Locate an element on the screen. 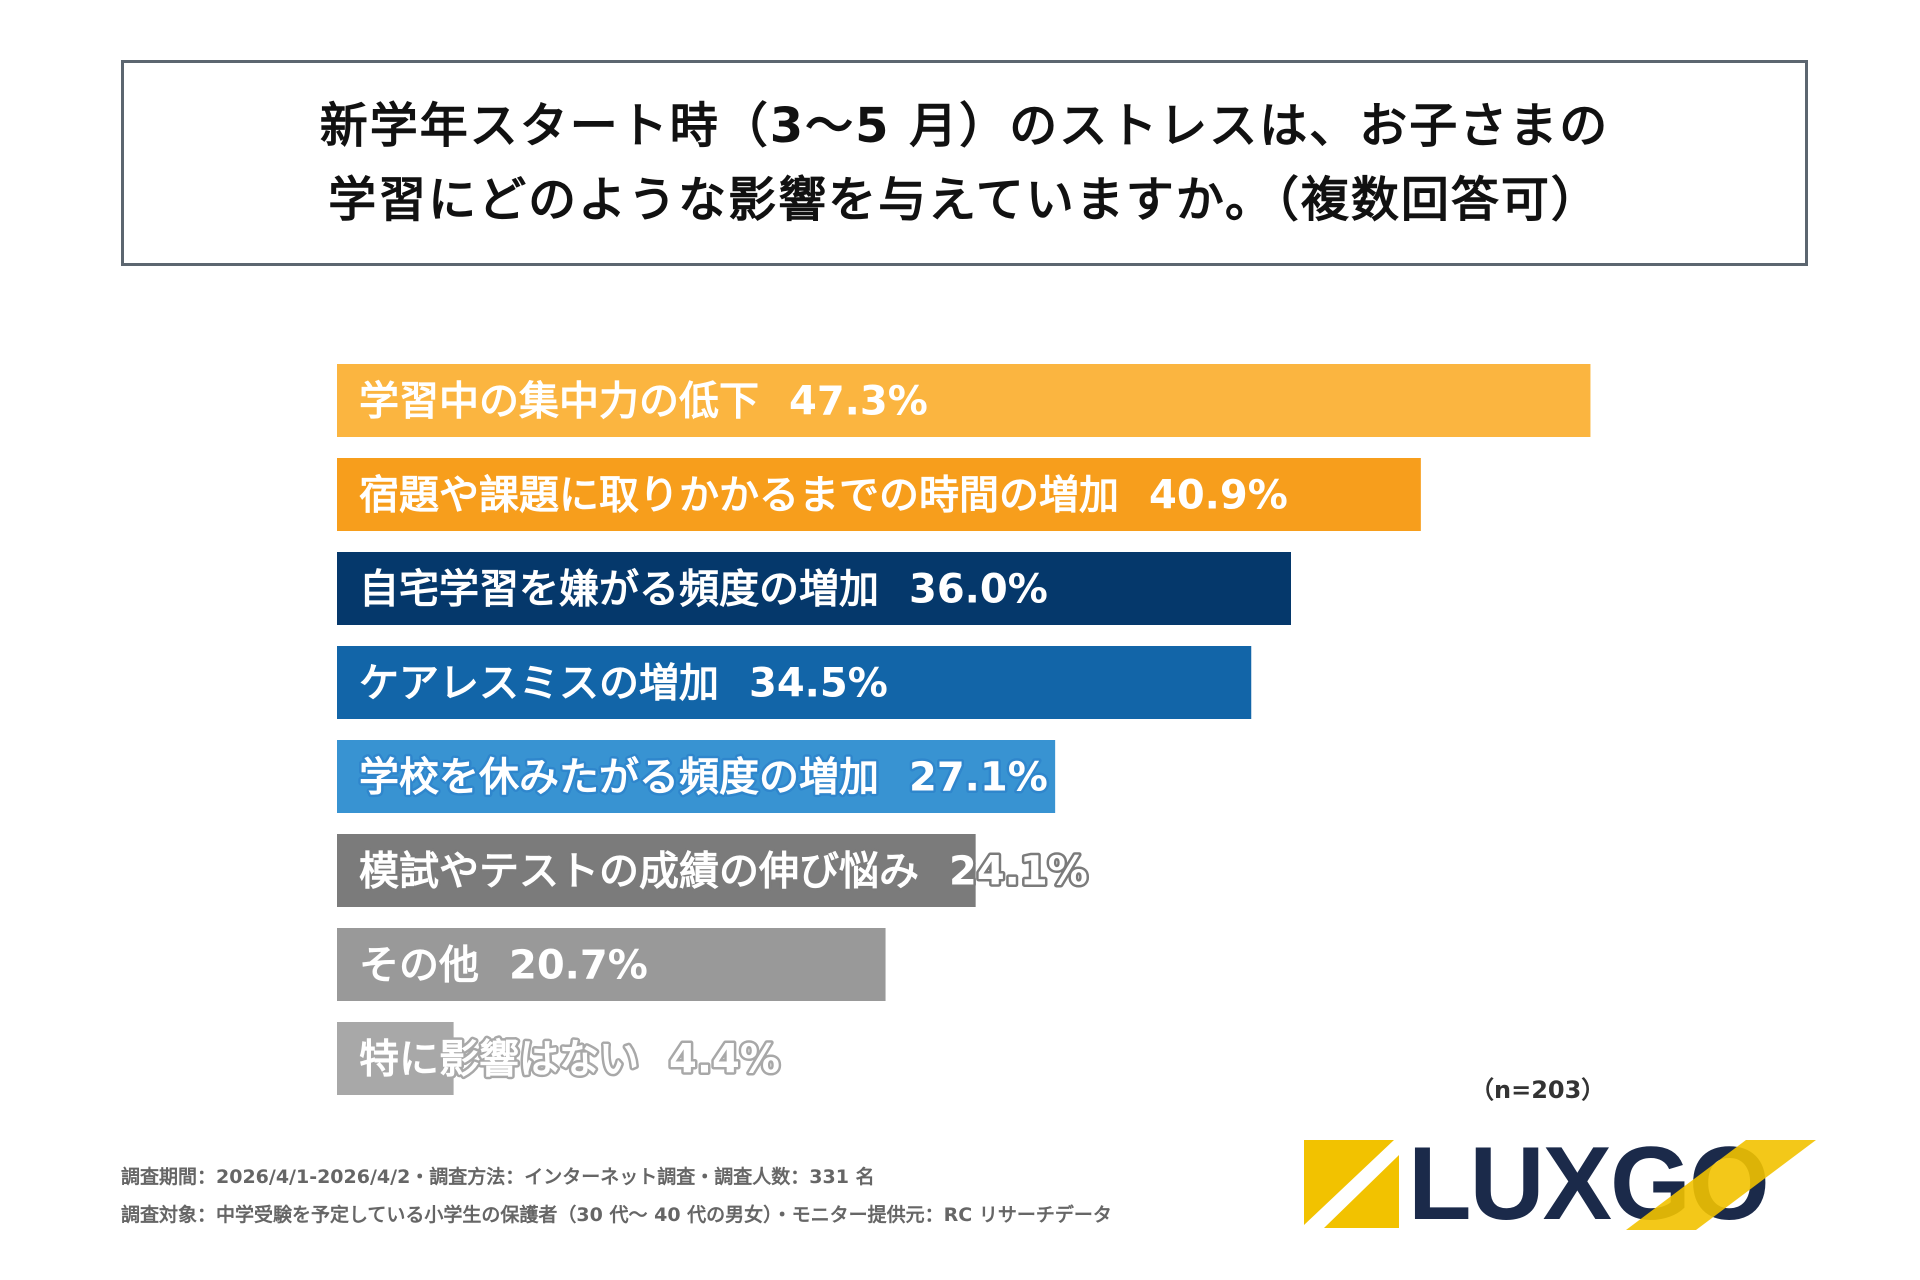  bar-label: ケアレスミスの増加 34.5% is located at coordinates (623, 684).